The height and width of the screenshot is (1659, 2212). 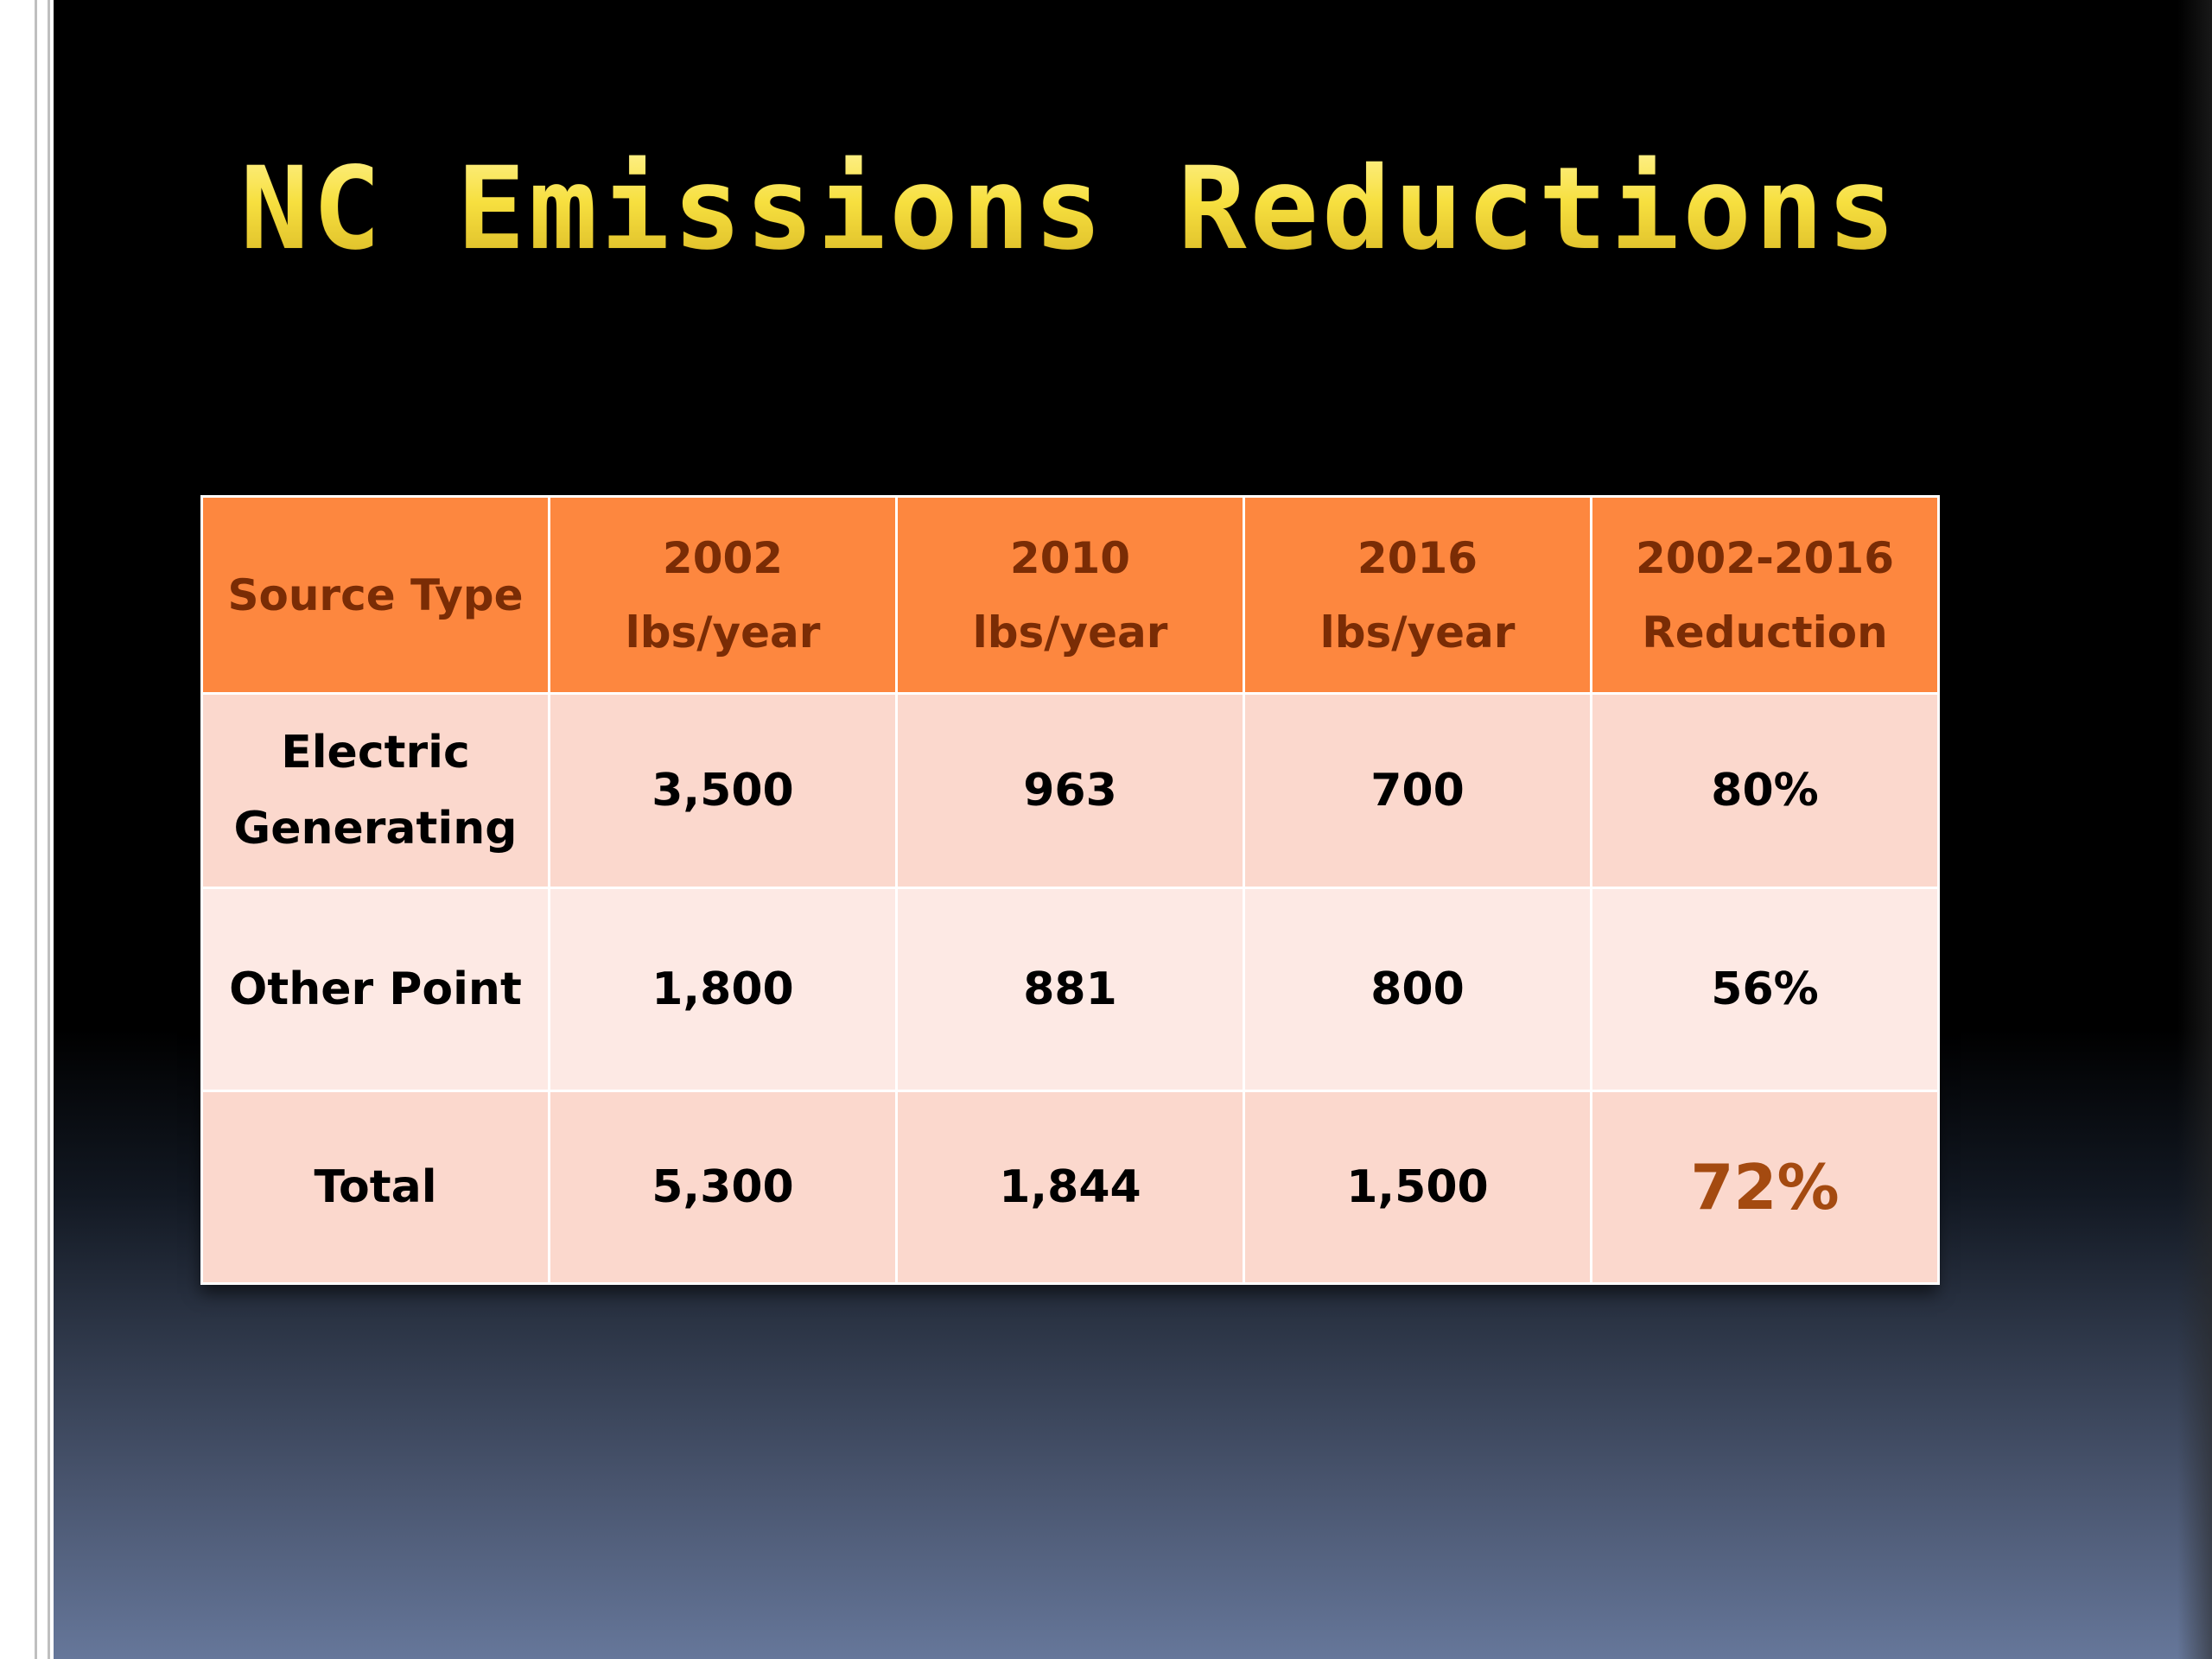 What do you see at coordinates (375, 829) in the screenshot?
I see `source-type-line: Generating` at bounding box center [375, 829].